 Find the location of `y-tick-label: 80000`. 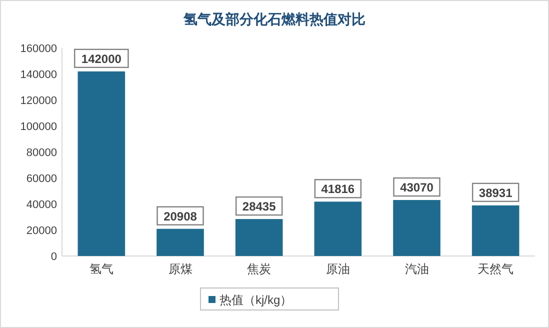

y-tick-label: 80000 is located at coordinates (41, 153).